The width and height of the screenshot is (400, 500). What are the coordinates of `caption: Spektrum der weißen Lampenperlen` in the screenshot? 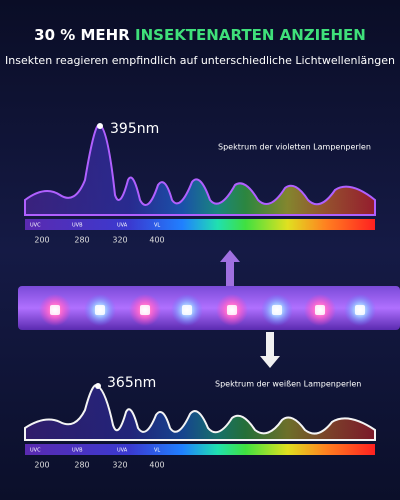 It's located at (288, 384).